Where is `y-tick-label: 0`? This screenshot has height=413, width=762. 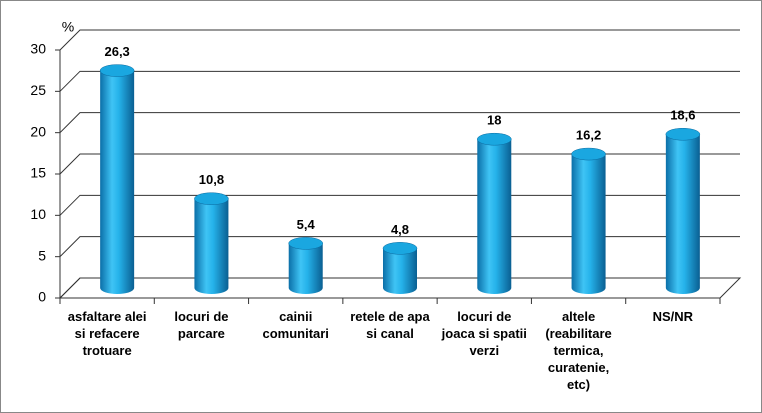 y-tick-label: 0 is located at coordinates (42, 297).